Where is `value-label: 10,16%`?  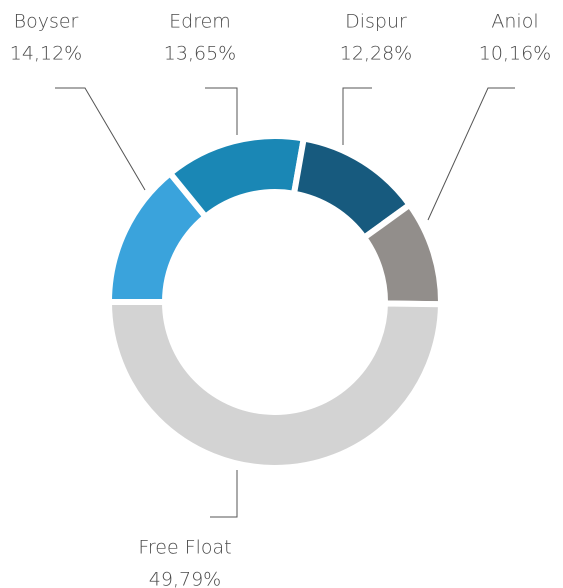
value-label: 10,16% is located at coordinates (515, 54).